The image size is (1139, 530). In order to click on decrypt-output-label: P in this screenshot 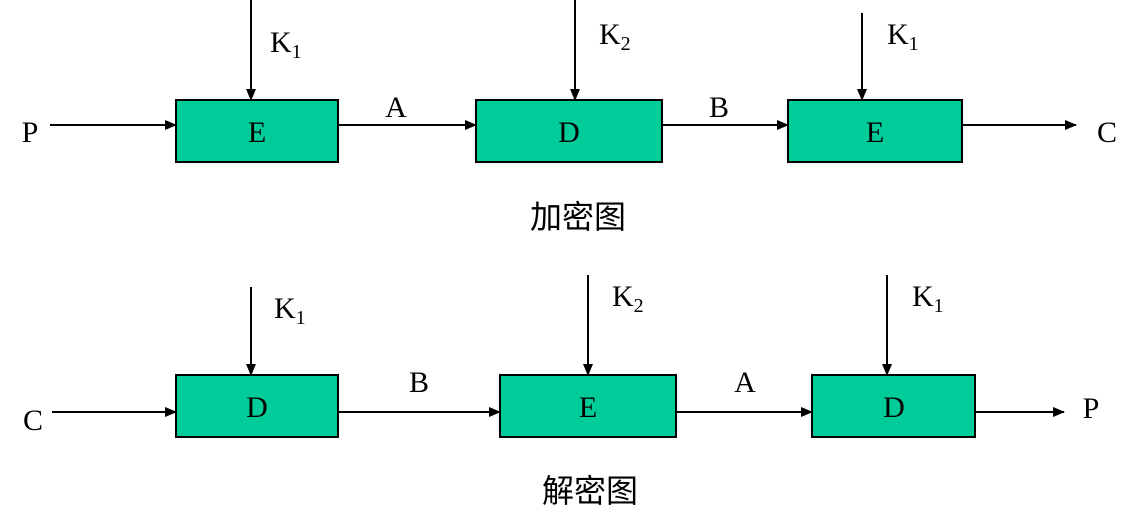, I will do `click(1091, 408)`.